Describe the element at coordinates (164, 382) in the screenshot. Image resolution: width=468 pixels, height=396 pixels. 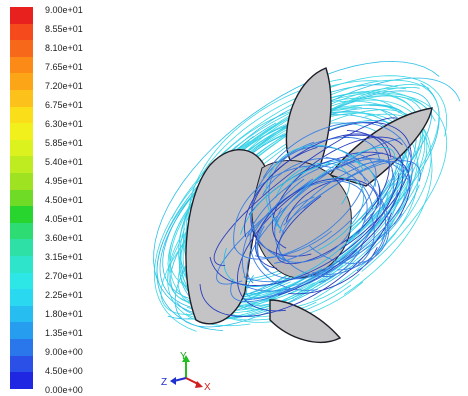
I see `z-axis-label: Z` at that location.